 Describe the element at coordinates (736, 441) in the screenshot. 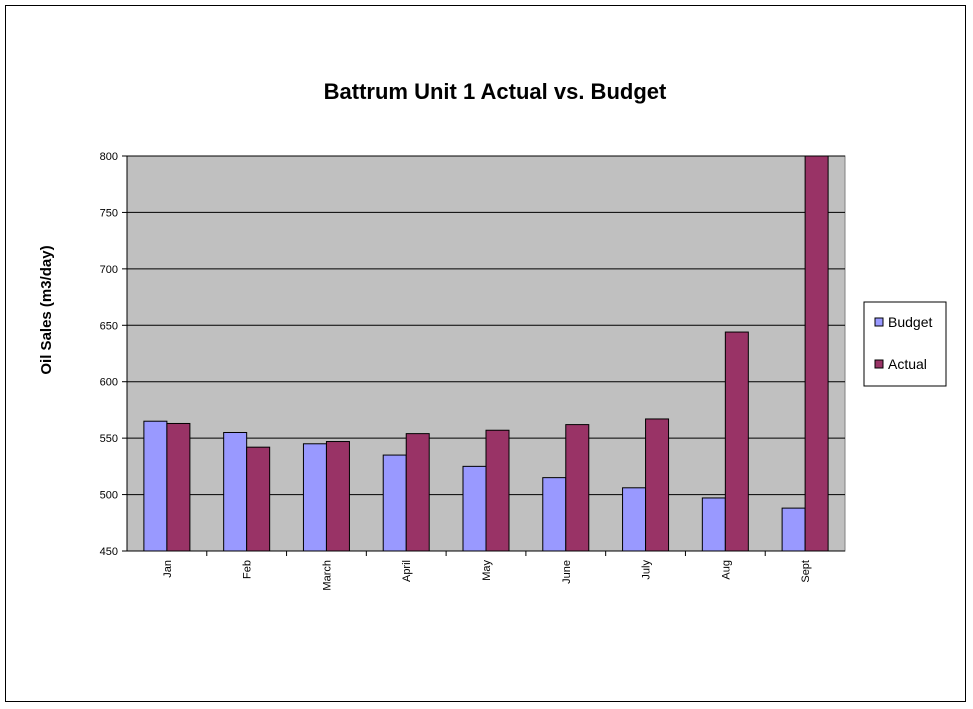

I see `bar-actual-aug` at that location.